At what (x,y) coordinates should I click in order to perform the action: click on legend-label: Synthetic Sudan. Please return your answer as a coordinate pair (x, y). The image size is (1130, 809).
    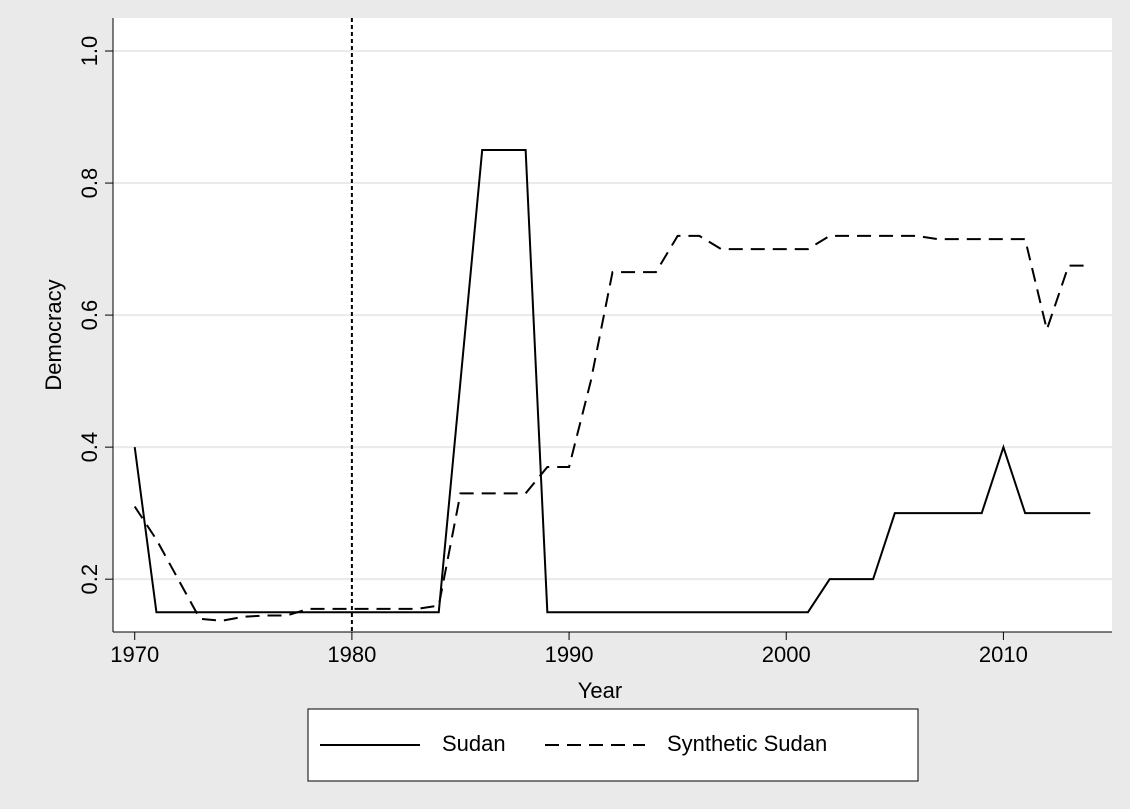
    Looking at the image, I should click on (747, 743).